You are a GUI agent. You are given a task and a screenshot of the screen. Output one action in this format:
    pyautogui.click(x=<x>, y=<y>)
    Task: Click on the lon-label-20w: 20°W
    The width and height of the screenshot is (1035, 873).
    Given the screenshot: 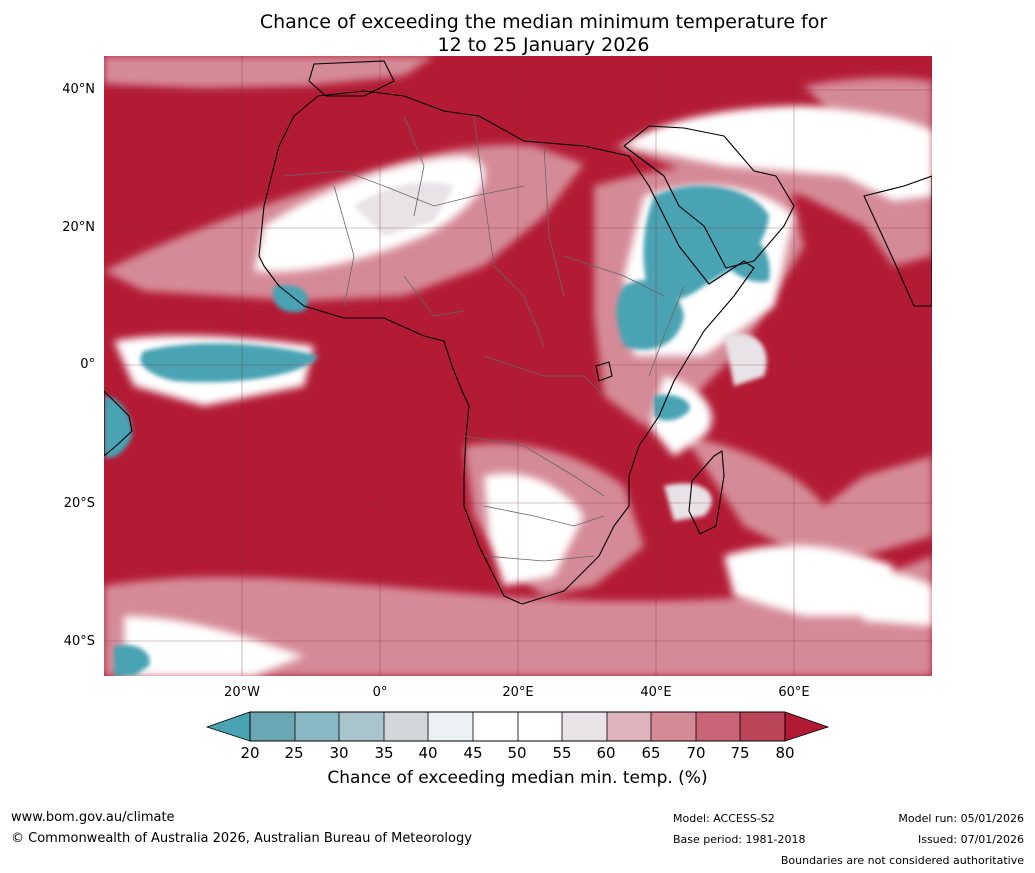 What is the action you would take?
    pyautogui.click(x=242, y=692)
    